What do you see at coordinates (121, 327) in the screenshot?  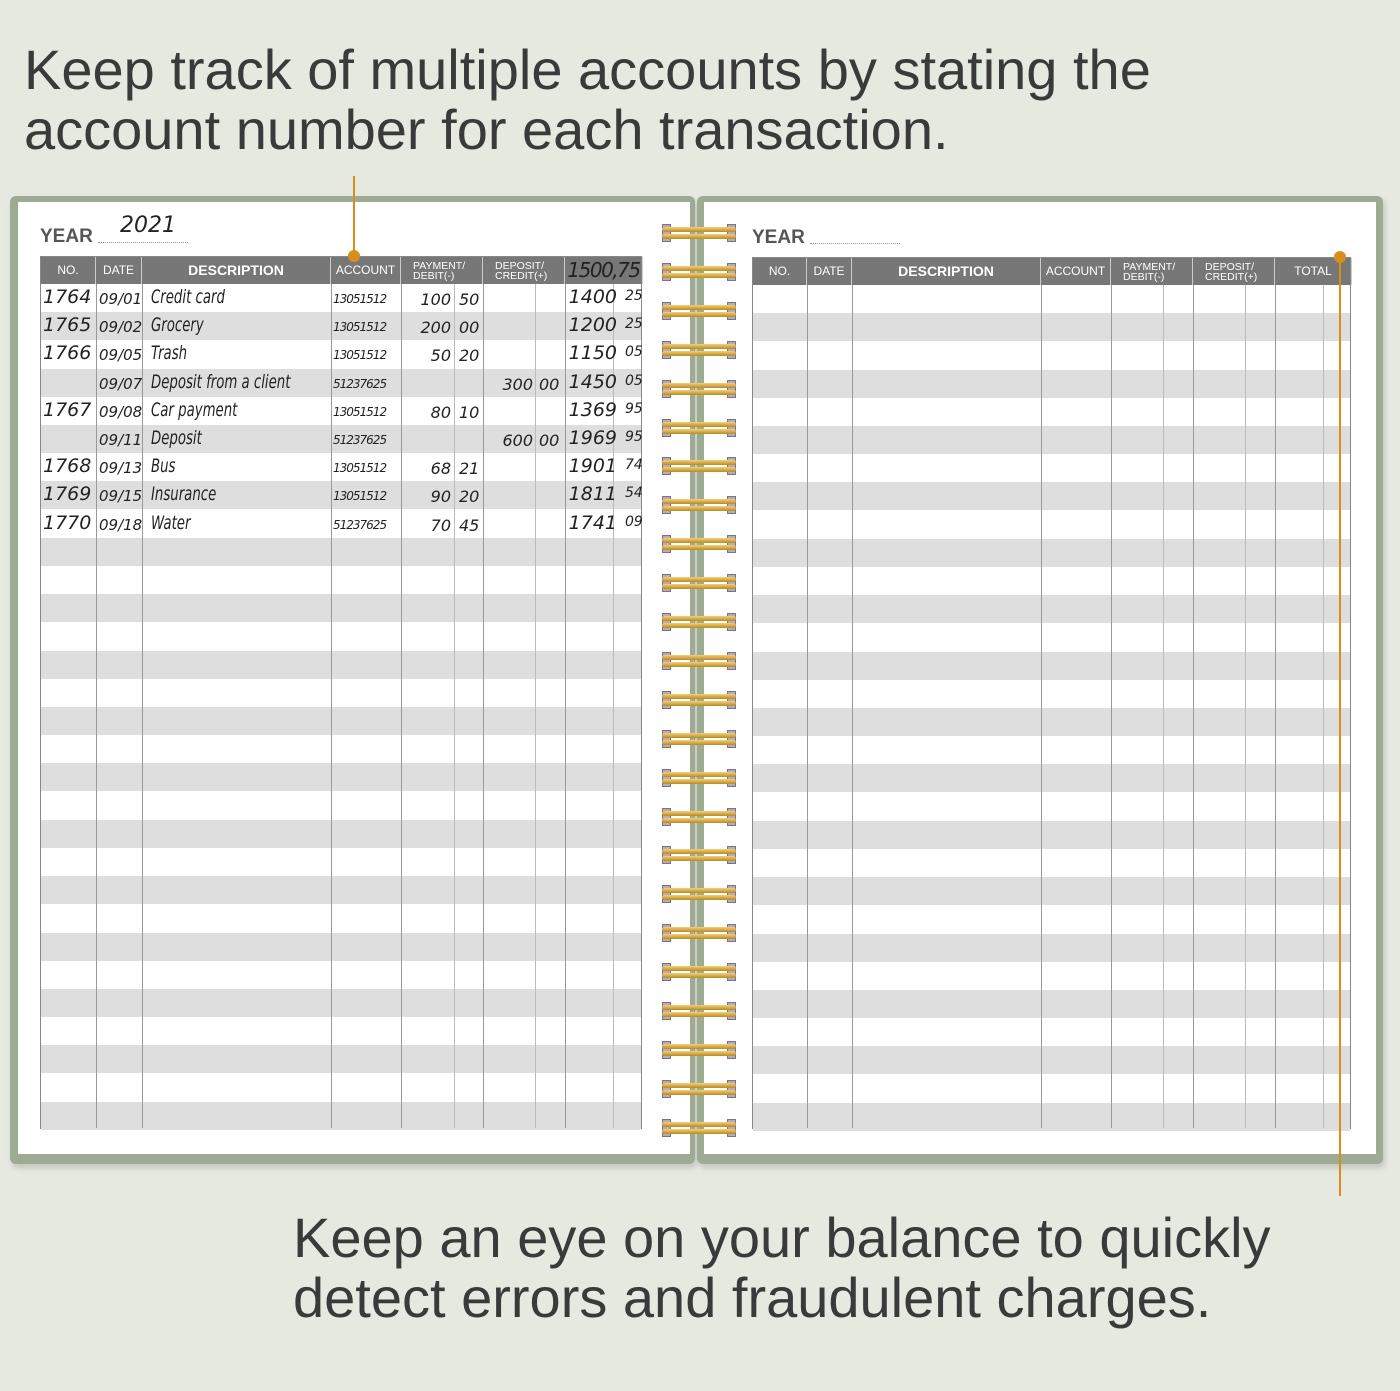 I see `cell-date: 09/02` at bounding box center [121, 327].